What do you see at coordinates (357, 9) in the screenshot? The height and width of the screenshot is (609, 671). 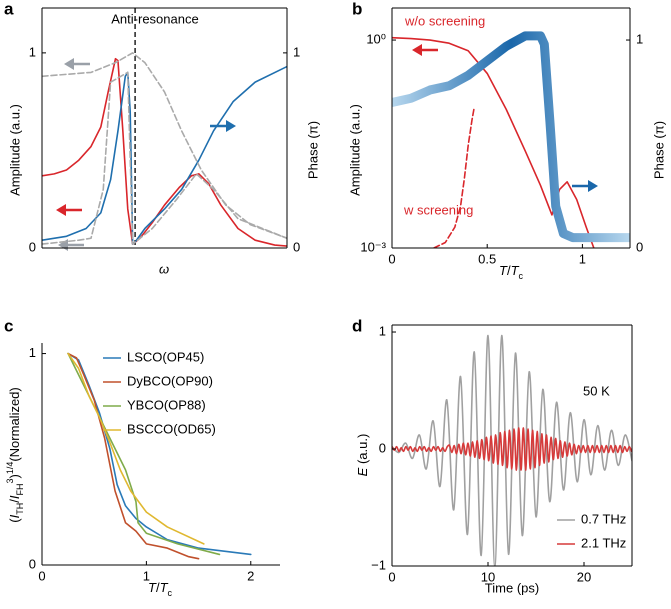 I see `panel-label: b` at bounding box center [357, 9].